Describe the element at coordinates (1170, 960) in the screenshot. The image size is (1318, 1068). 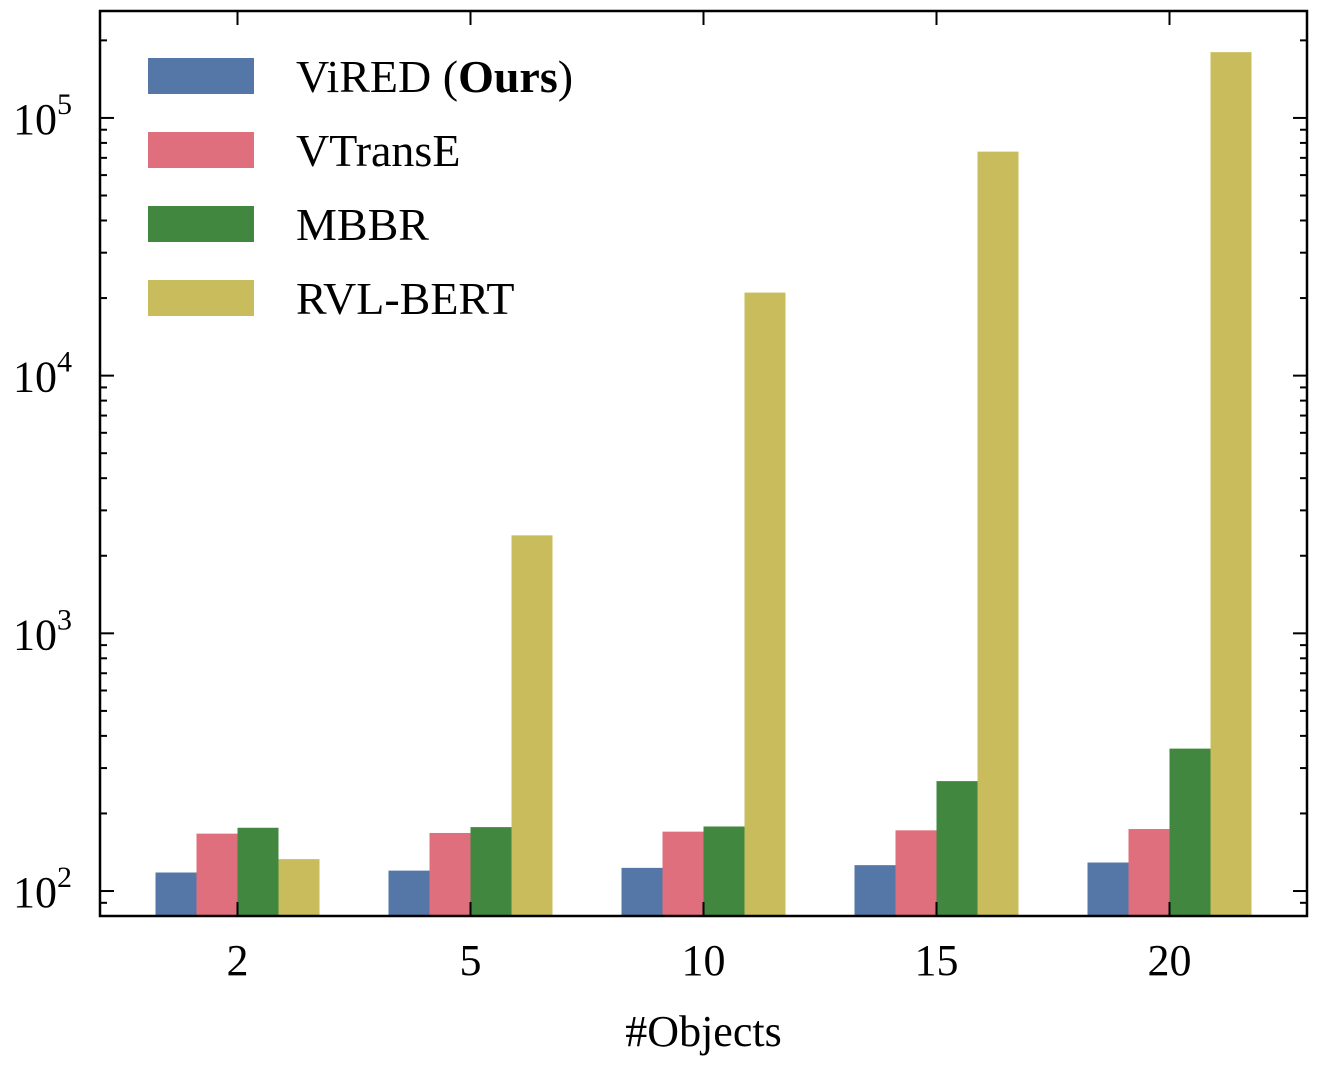
I see `x-tick-label-20: 20` at that location.